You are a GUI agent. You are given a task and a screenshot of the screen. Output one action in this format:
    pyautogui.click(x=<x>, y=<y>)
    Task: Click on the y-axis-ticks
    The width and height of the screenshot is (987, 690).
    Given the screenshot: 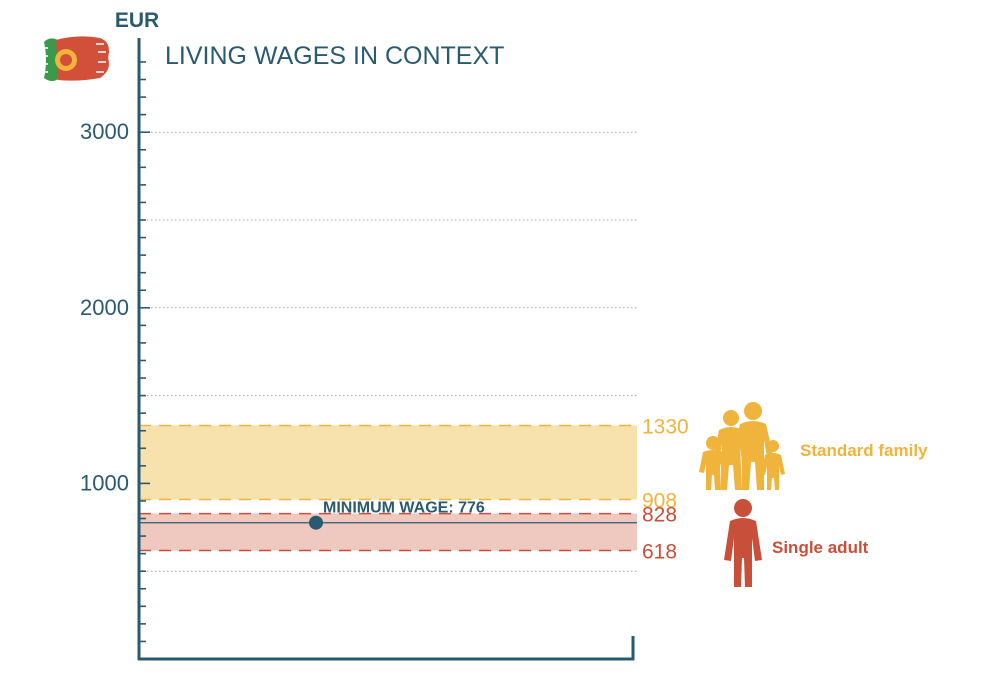 What is the action you would take?
    pyautogui.click(x=144, y=352)
    